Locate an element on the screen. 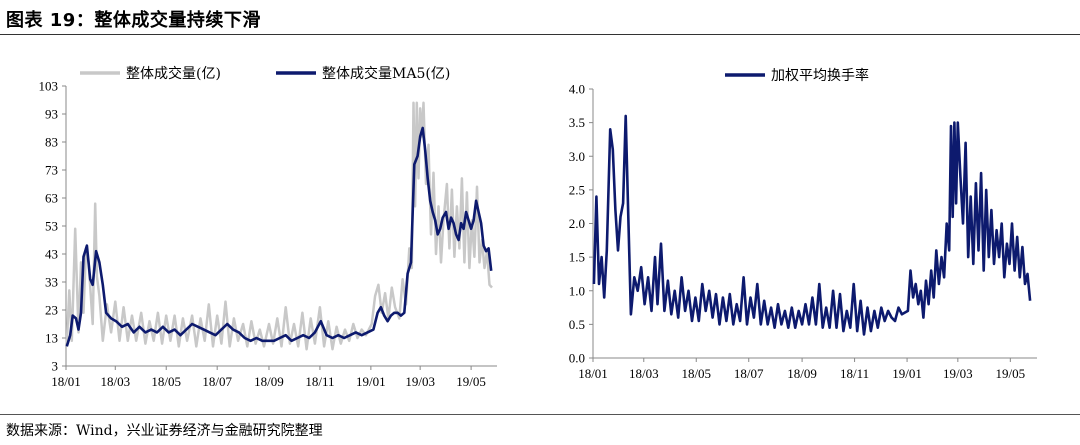  figure-title: 图表 19：整体成交量持续下滑 is located at coordinates (133, 20).